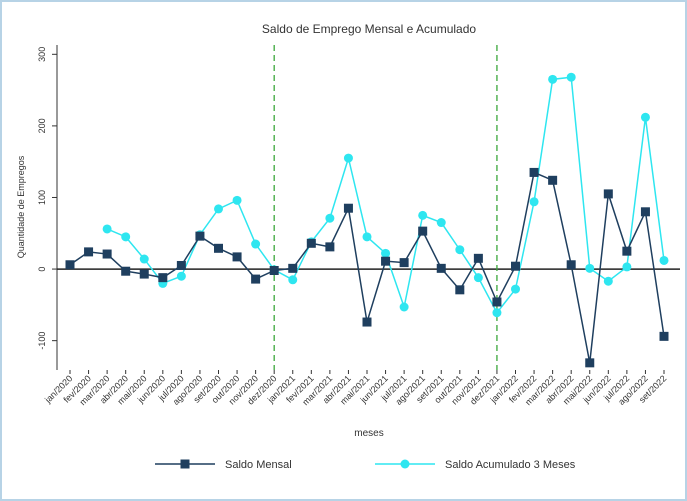 This screenshot has width=687, height=501. I want to click on y-tick-label: 300, so click(42, 54).